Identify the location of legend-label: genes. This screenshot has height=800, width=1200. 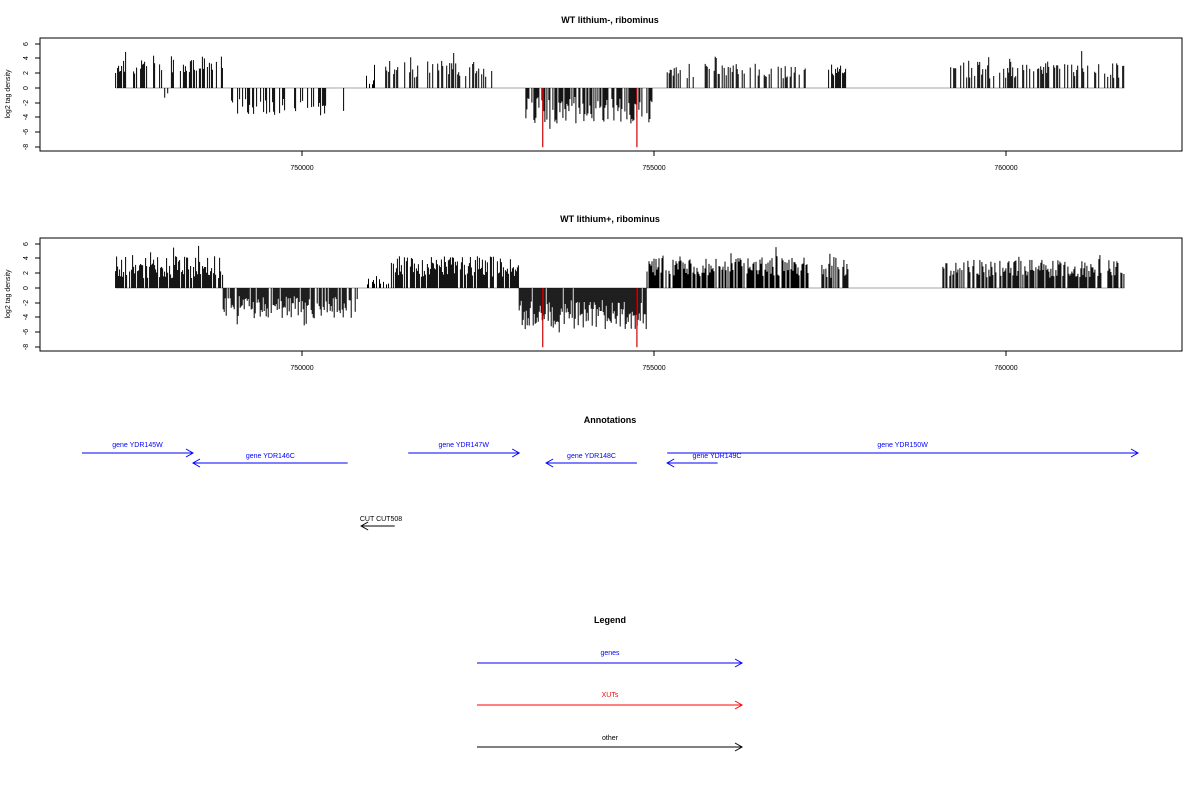
(610, 653).